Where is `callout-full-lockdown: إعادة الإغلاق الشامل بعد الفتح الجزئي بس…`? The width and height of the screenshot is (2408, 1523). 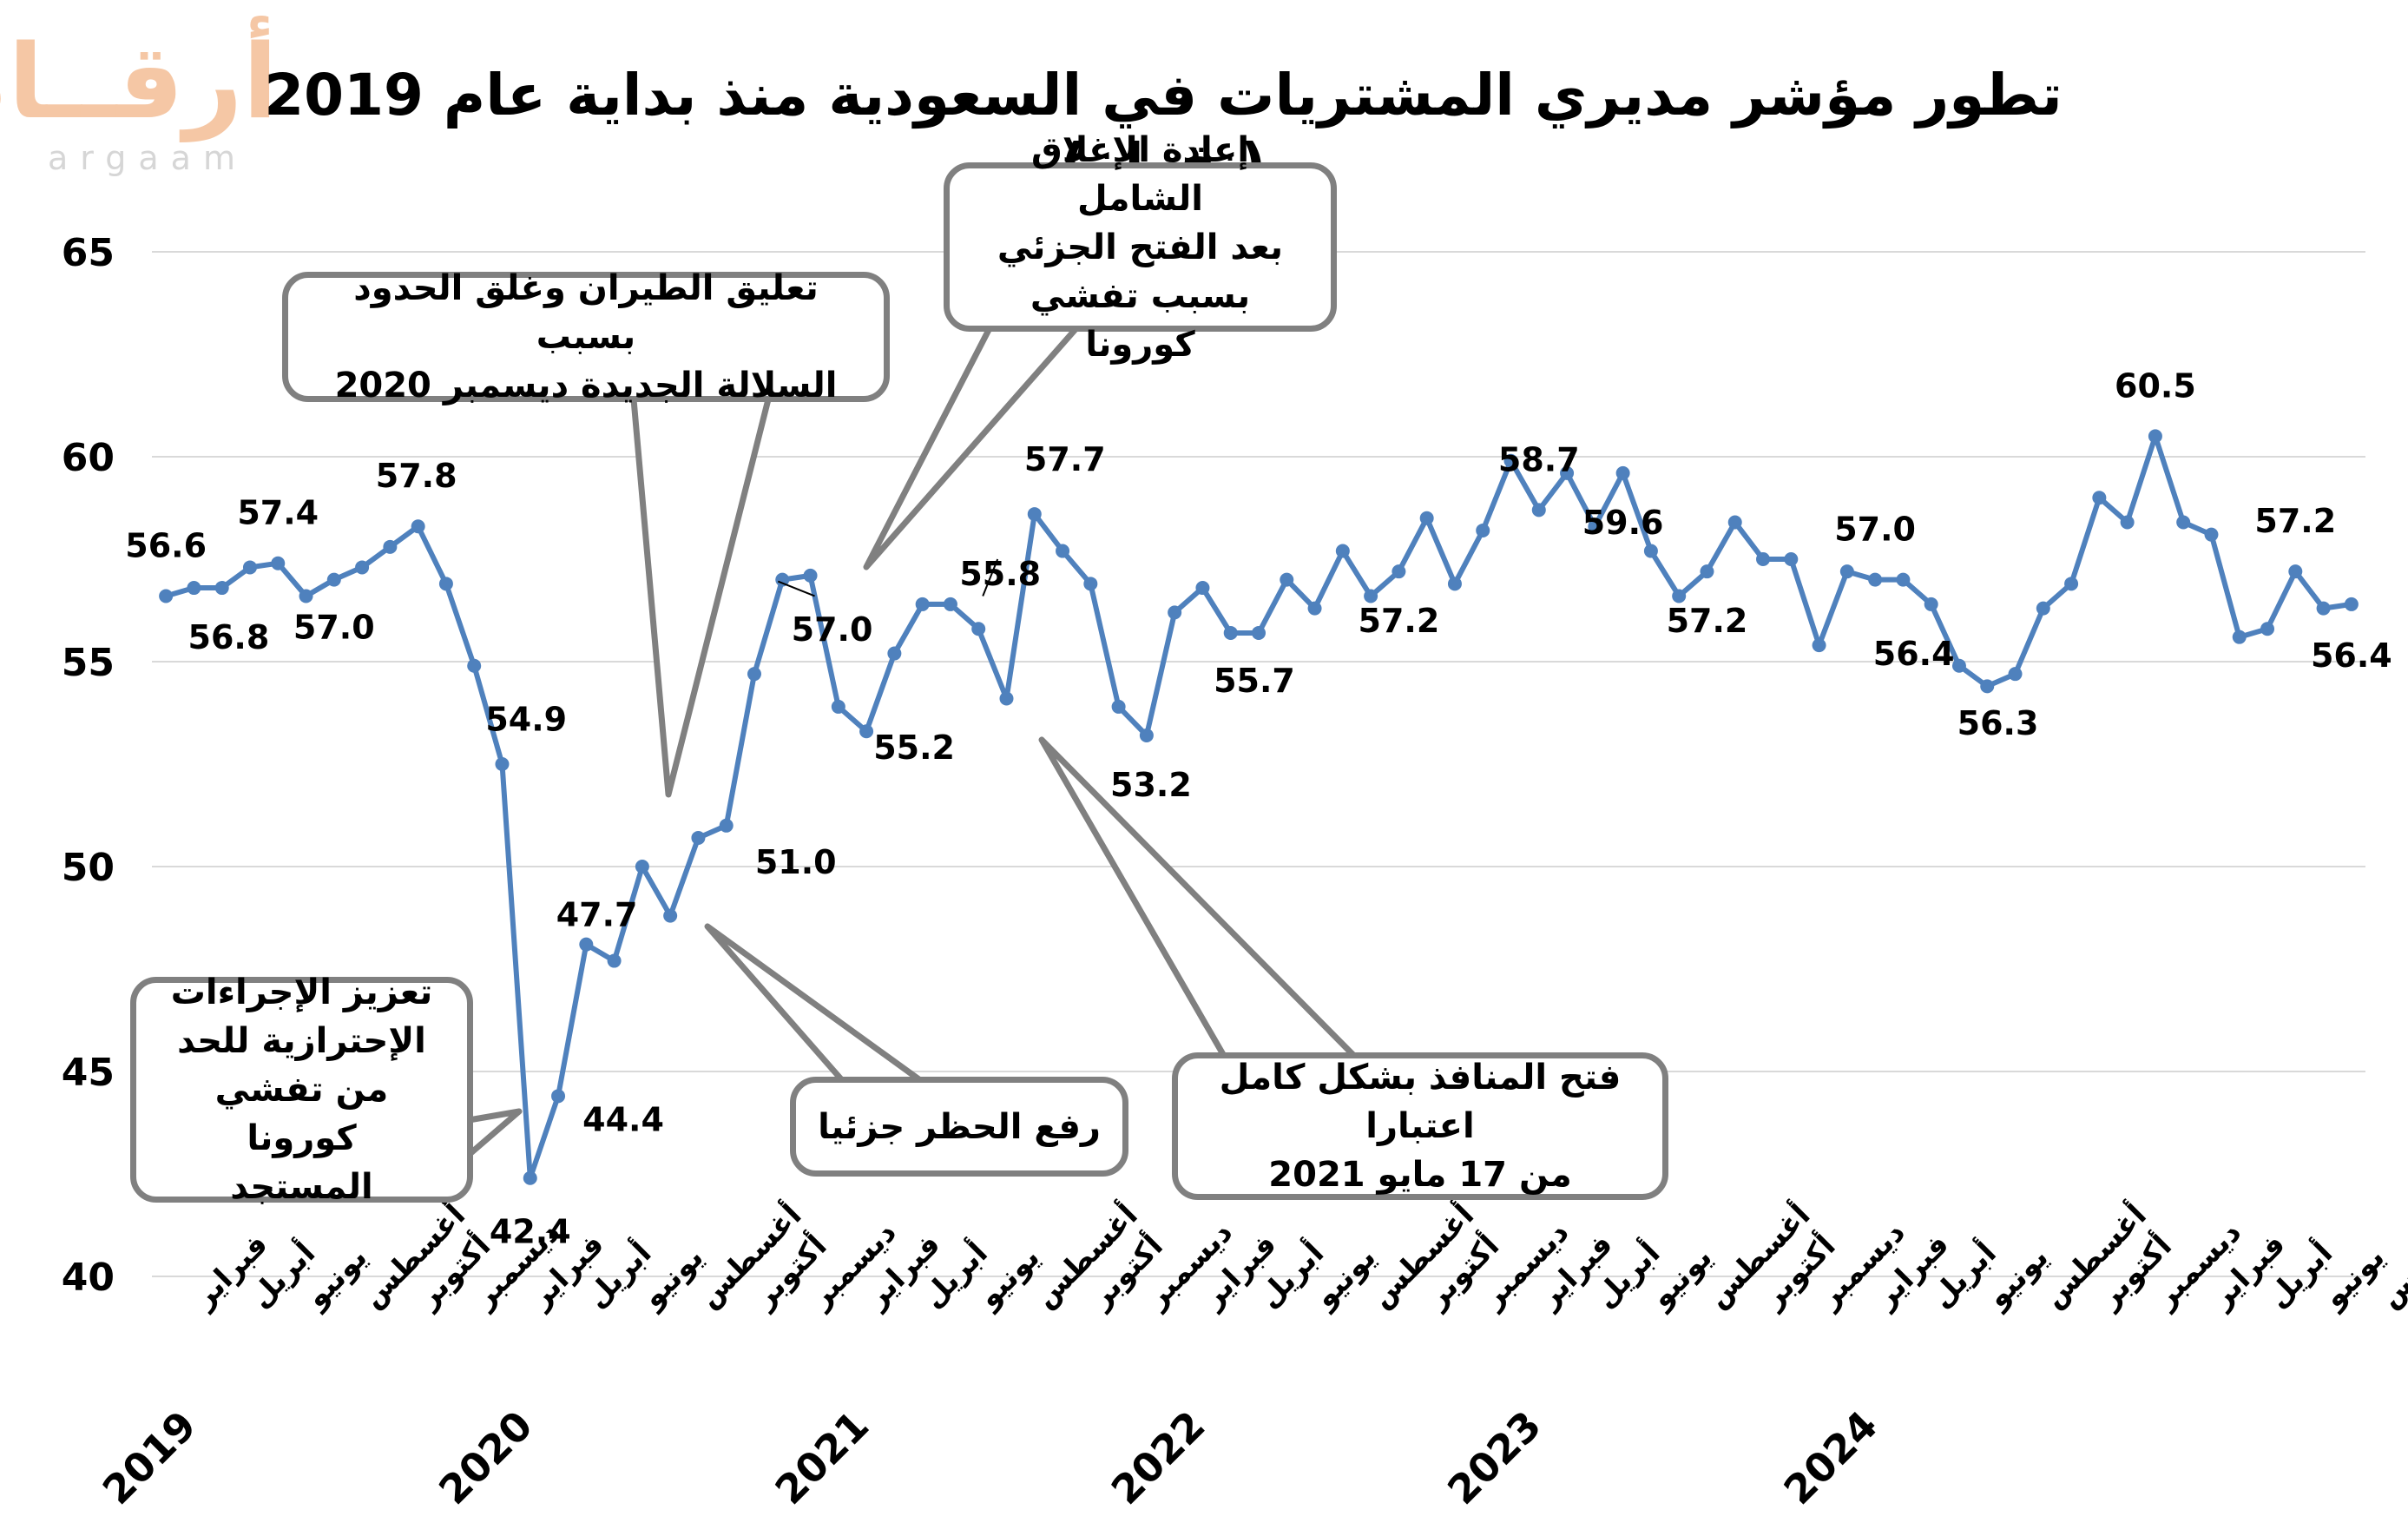
callout-full-lockdown: إعادة الإغلاق الشامل بعد الفتح الجزئي بس… is located at coordinates (1140, 247).